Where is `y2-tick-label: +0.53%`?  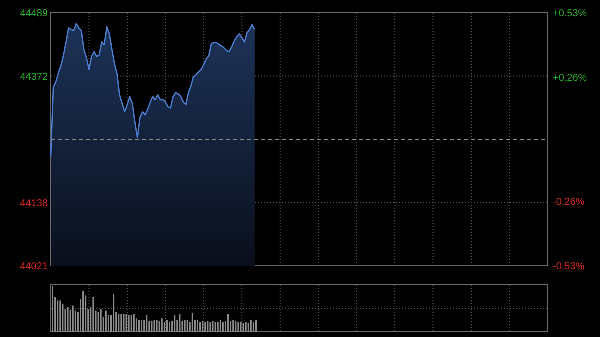
y2-tick-label: +0.53% is located at coordinates (570, 14).